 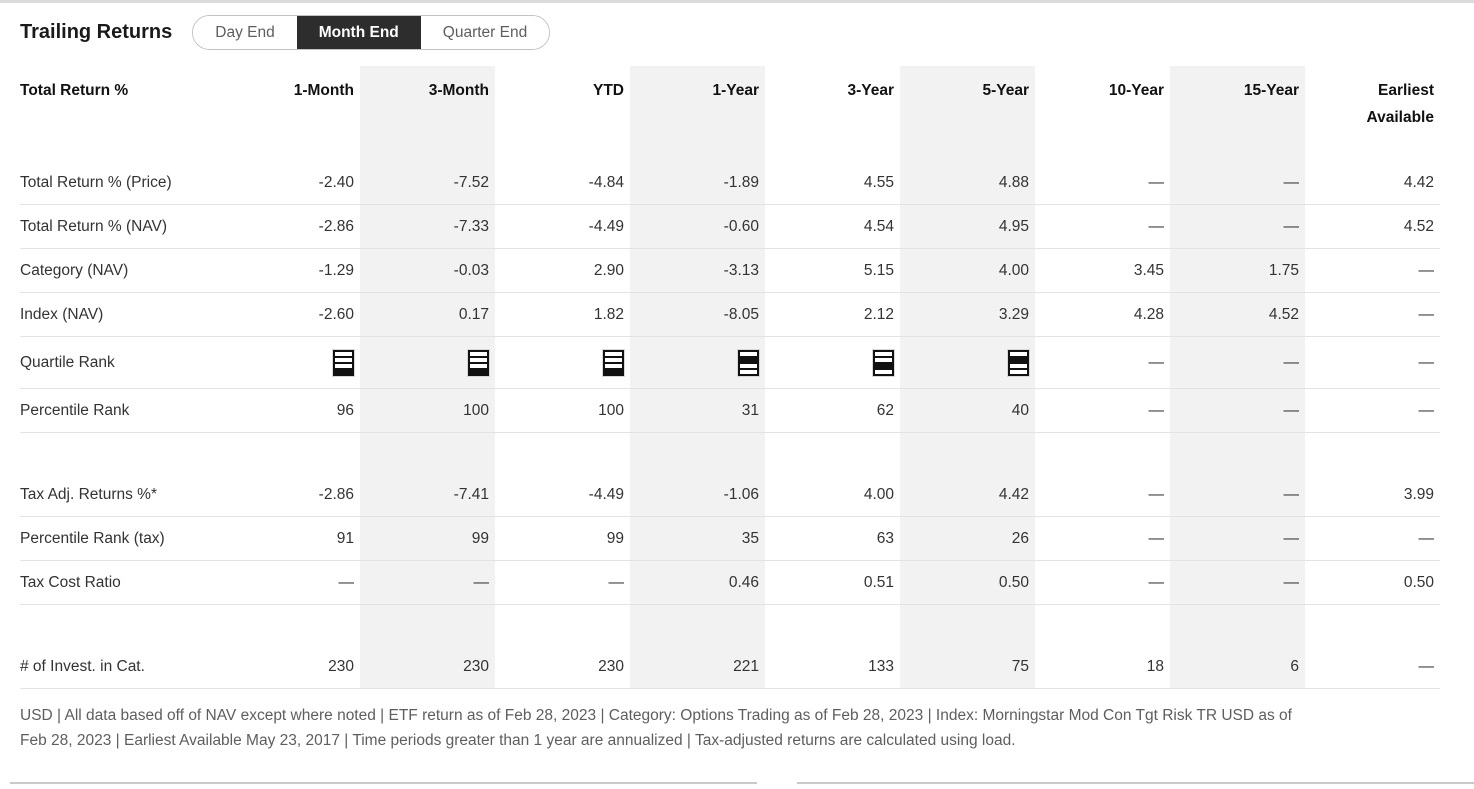 What do you see at coordinates (967, 314) in the screenshot?
I see `cell-value: 3.29` at bounding box center [967, 314].